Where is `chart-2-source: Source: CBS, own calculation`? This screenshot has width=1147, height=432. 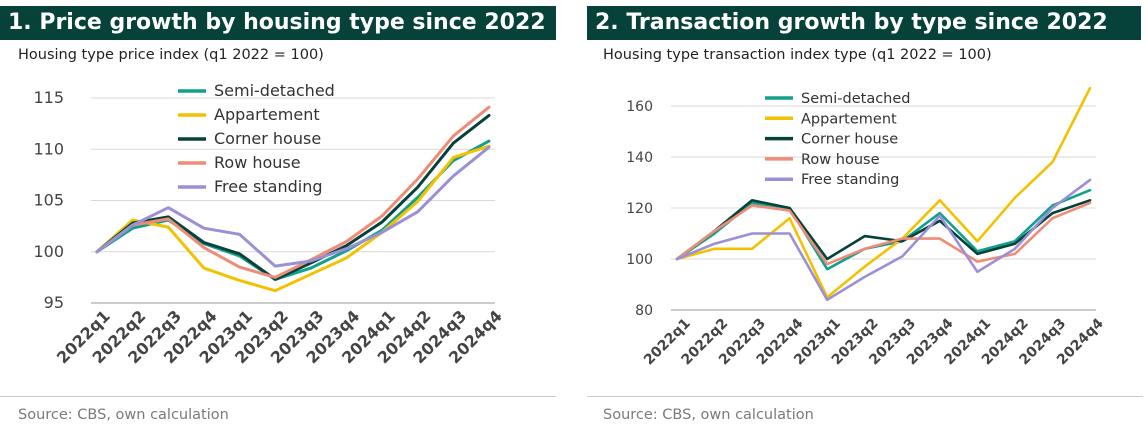
chart-2-source: Source: CBS, own calculation is located at coordinates (708, 415).